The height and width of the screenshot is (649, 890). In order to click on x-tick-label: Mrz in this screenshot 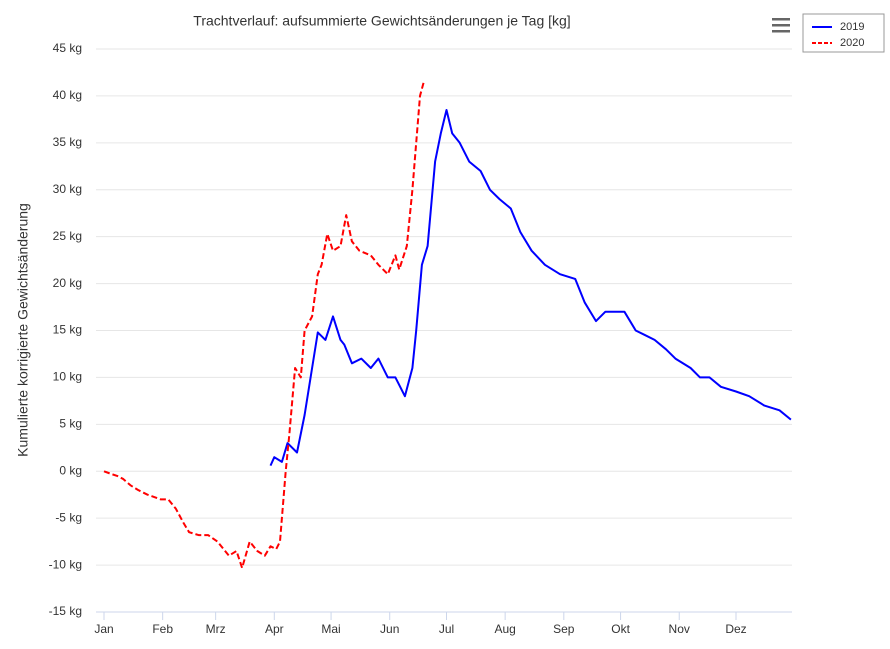, I will do `click(216, 629)`.